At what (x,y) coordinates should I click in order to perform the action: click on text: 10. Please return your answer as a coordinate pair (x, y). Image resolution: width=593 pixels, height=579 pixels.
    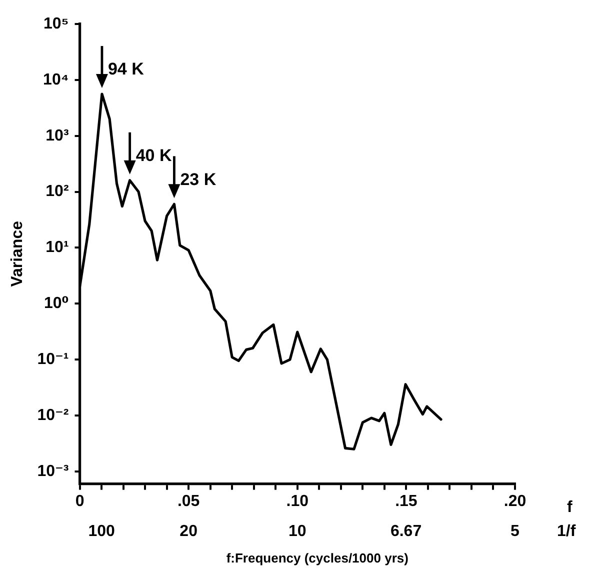
    Looking at the image, I should click on (297, 531).